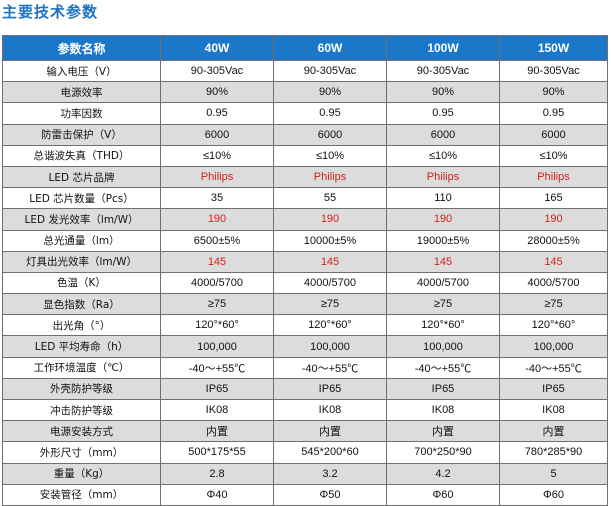  What do you see at coordinates (330, 240) in the screenshot?
I see `row-value: 10000±5%` at bounding box center [330, 240].